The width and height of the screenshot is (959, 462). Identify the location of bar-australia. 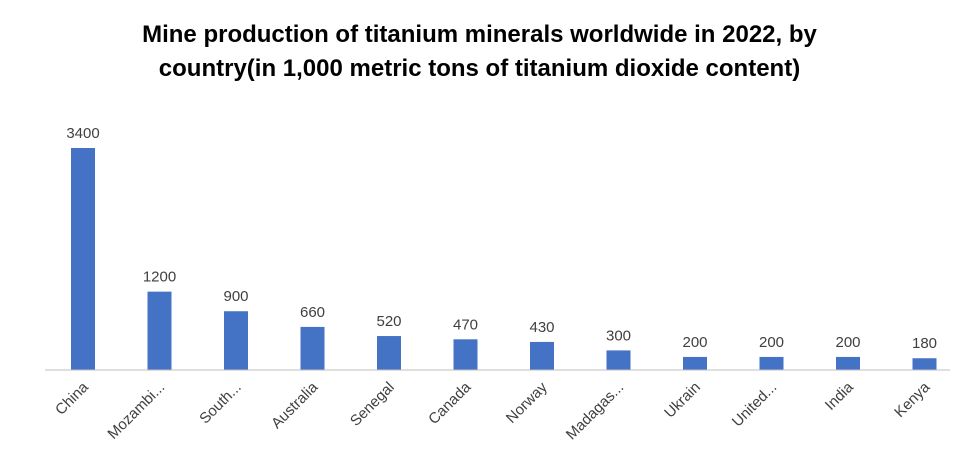
(312, 348).